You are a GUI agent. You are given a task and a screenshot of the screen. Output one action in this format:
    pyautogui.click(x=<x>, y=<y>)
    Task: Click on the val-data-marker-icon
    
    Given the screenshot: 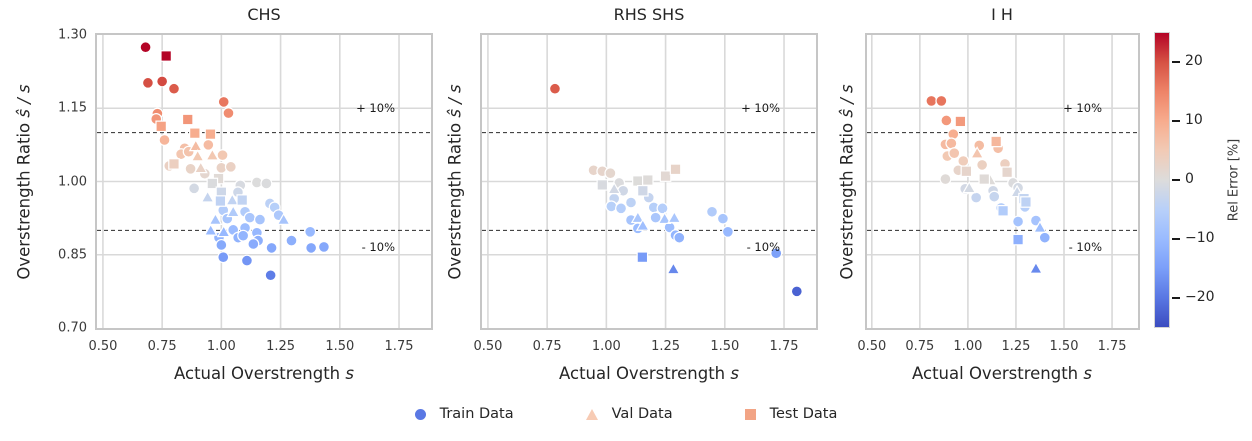 What is the action you would take?
    pyautogui.click(x=591, y=414)
    